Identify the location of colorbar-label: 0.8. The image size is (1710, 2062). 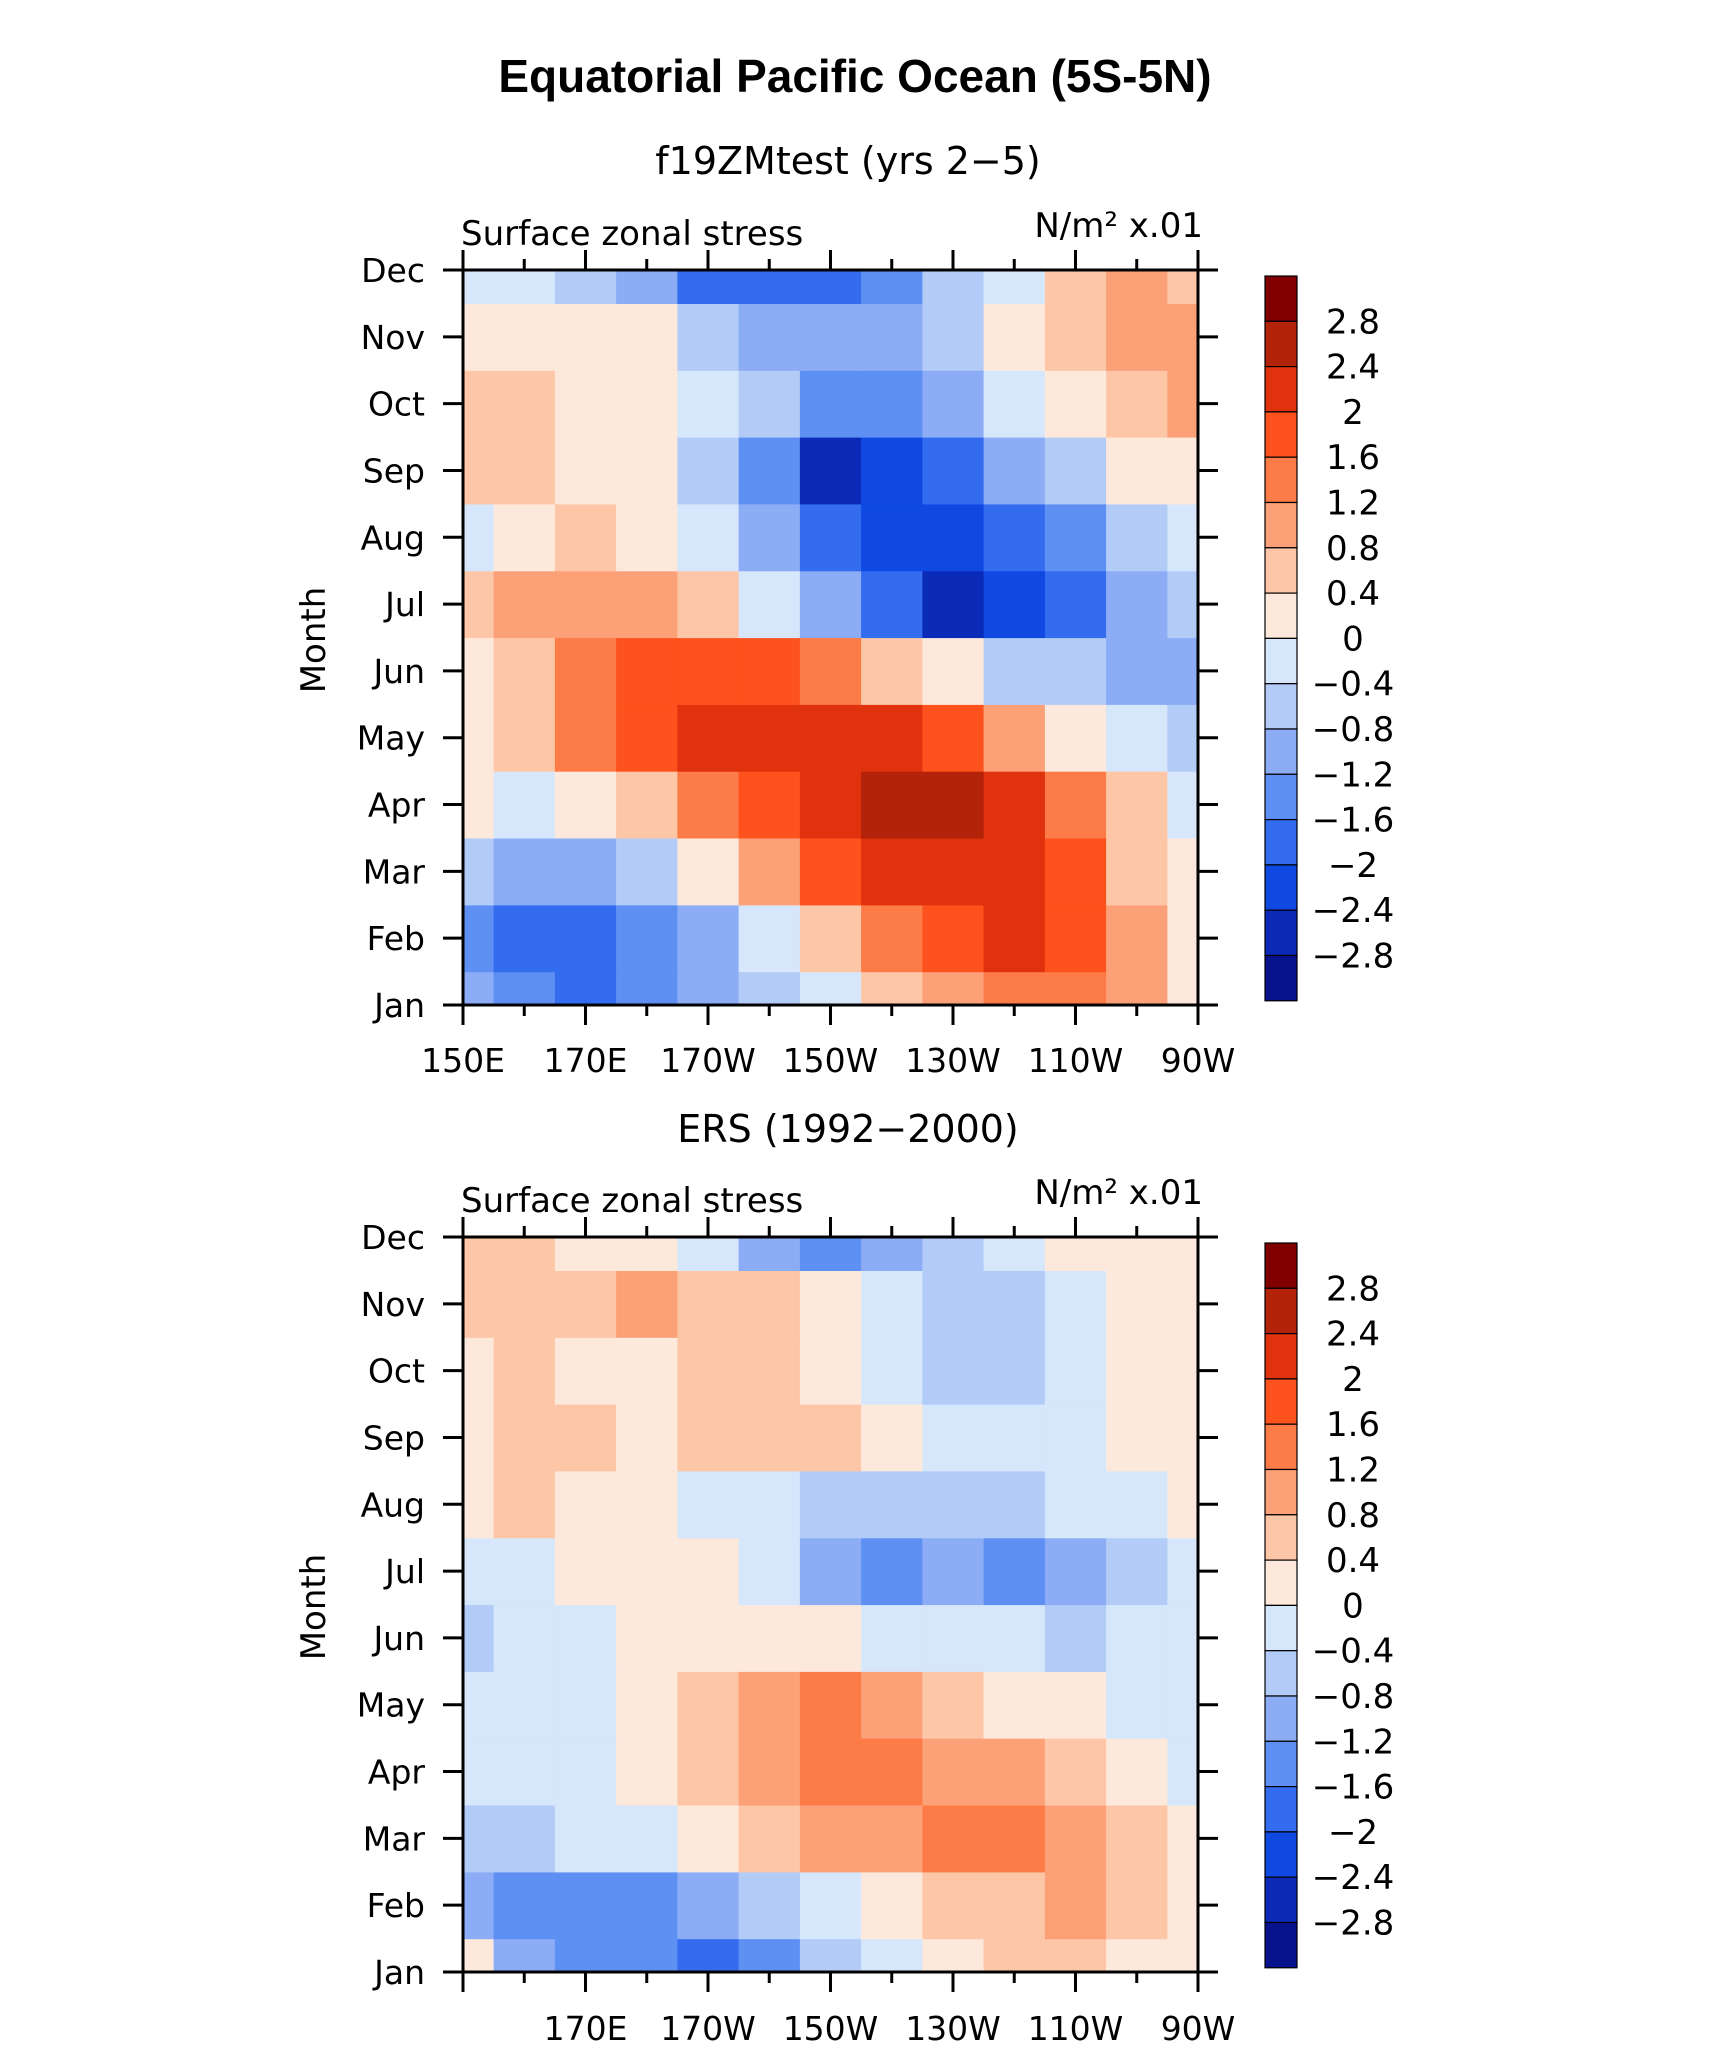
(1353, 1516).